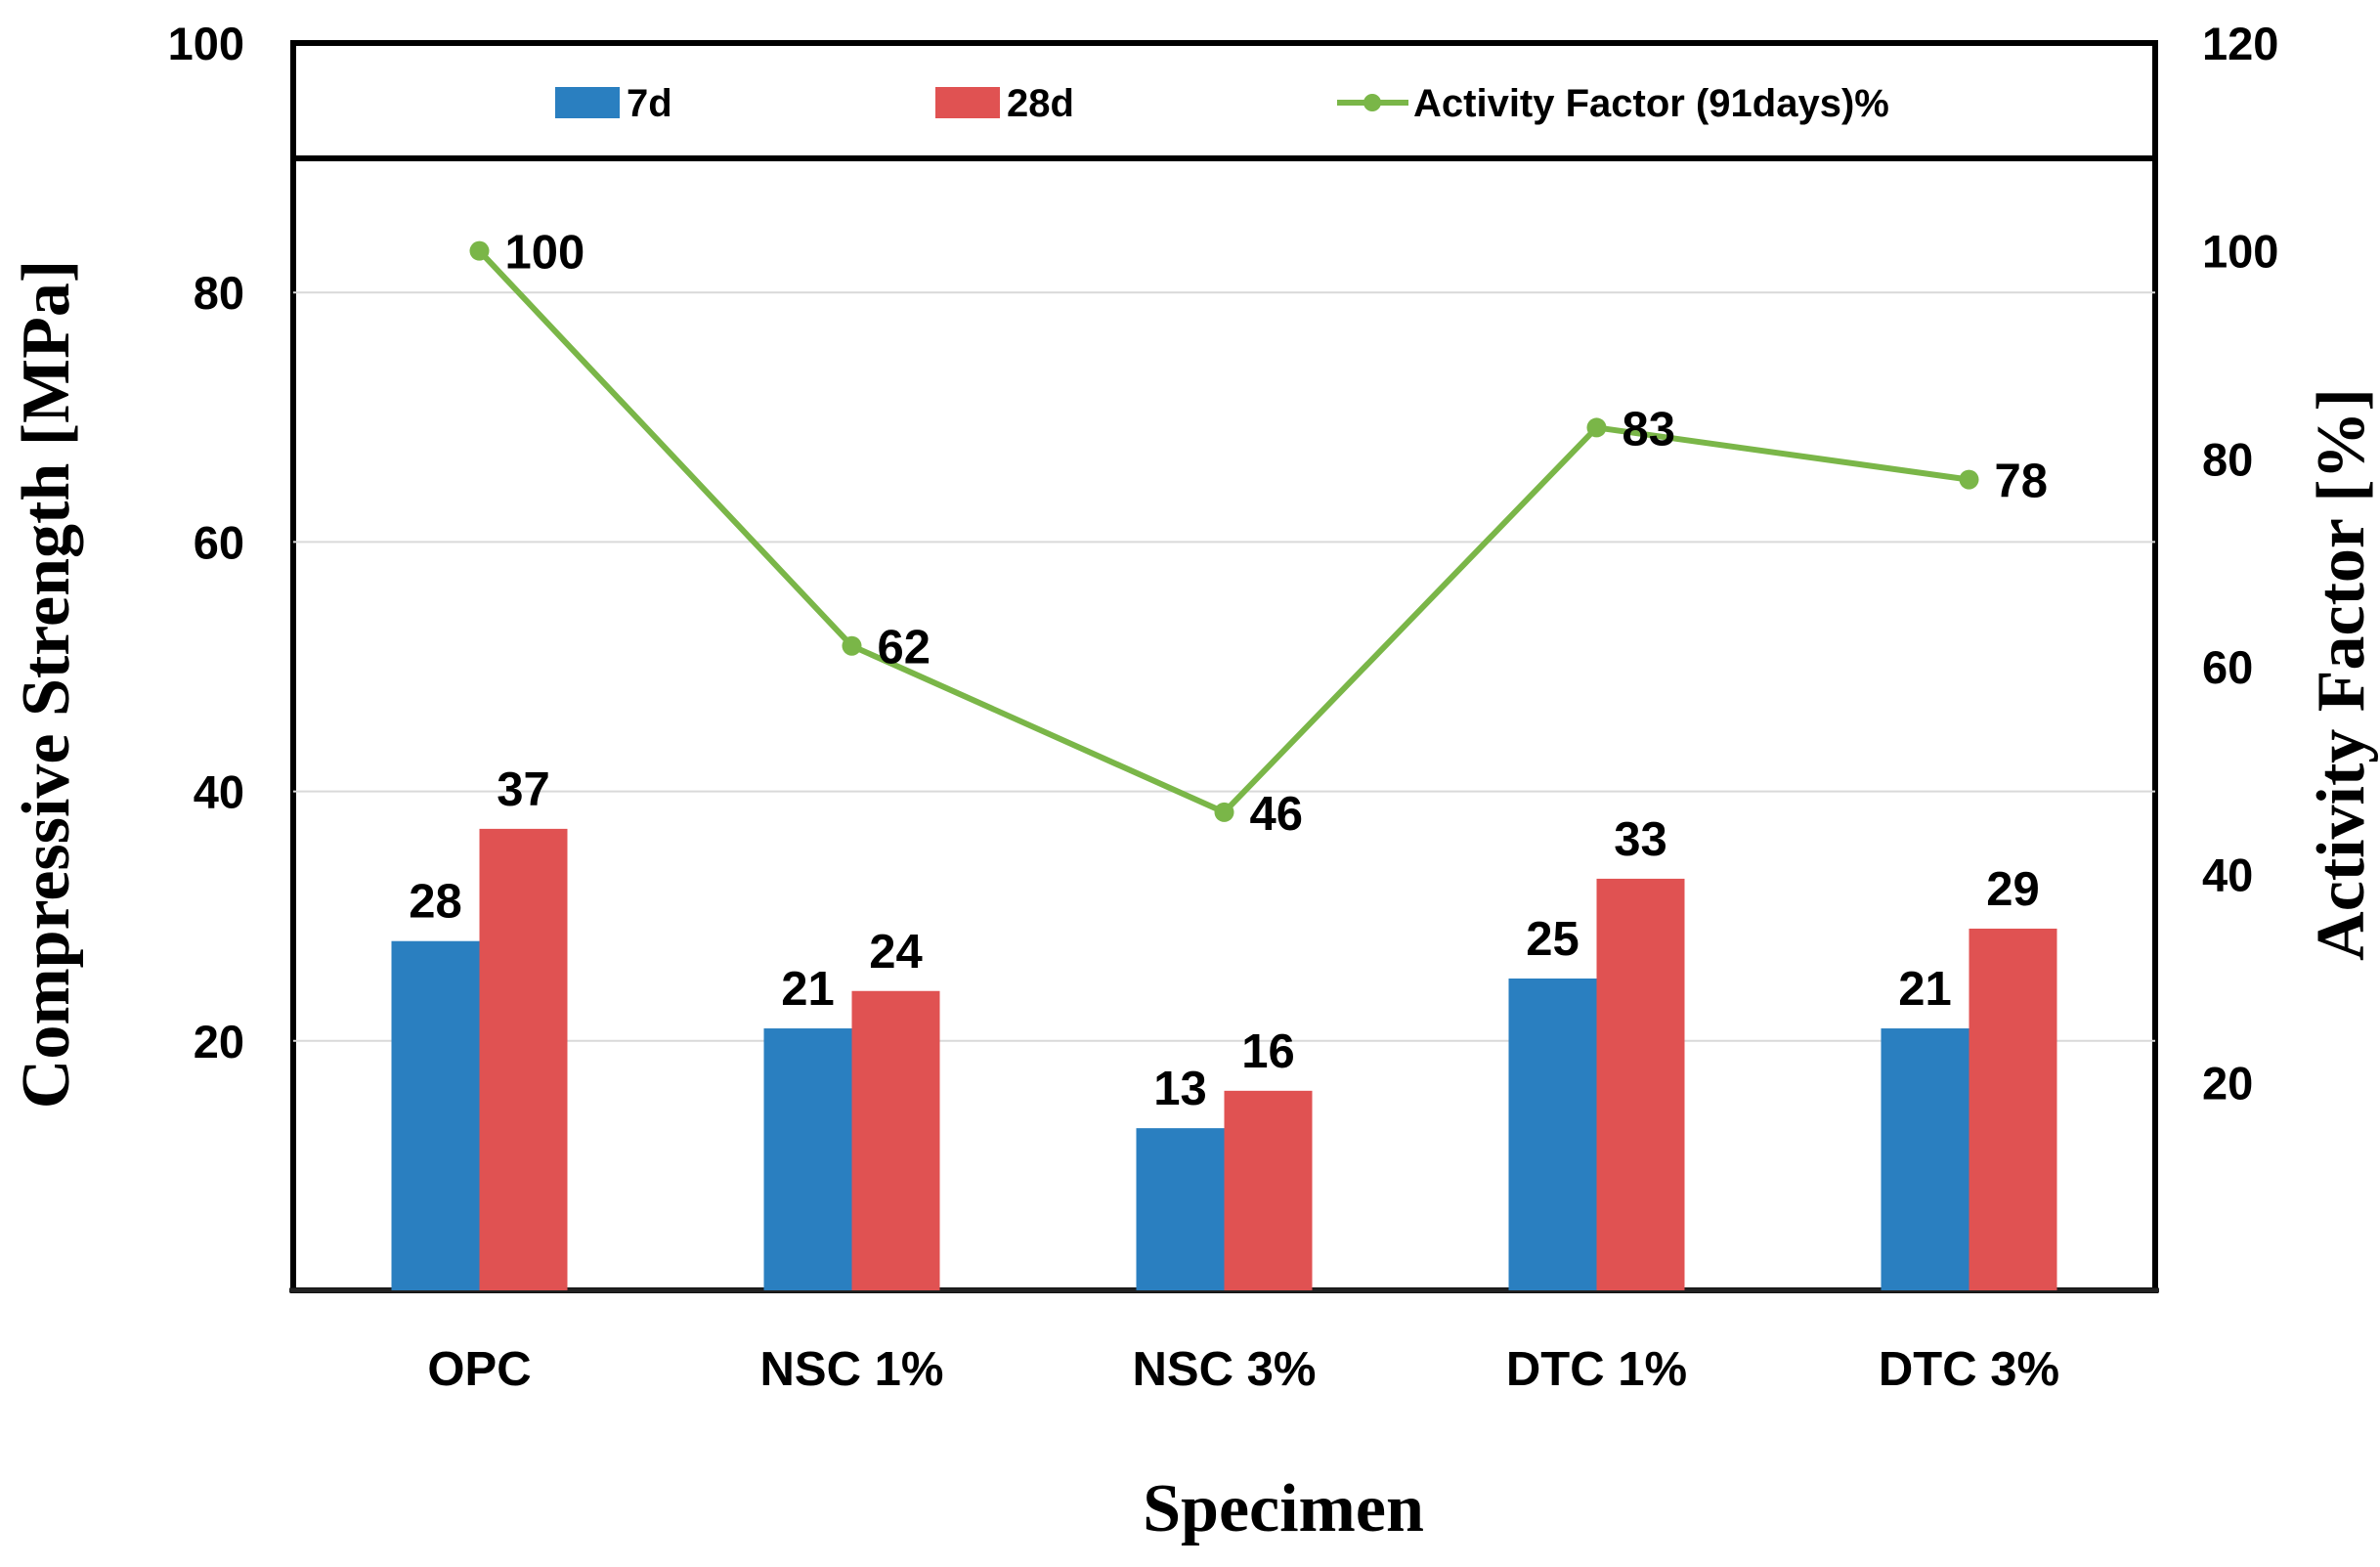  What do you see at coordinates (896, 953) in the screenshot?
I see `data-label-28d: 24` at bounding box center [896, 953].